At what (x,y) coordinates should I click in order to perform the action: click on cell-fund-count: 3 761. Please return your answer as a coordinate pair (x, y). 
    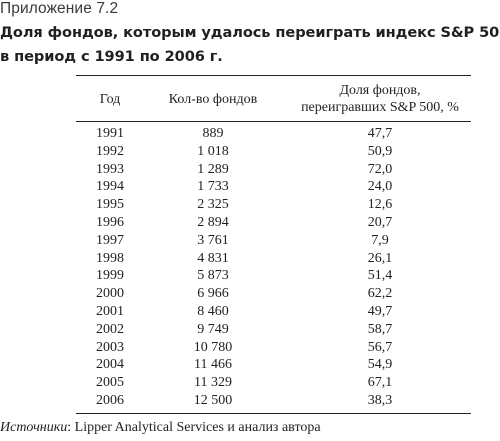
    Looking at the image, I should click on (213, 240).